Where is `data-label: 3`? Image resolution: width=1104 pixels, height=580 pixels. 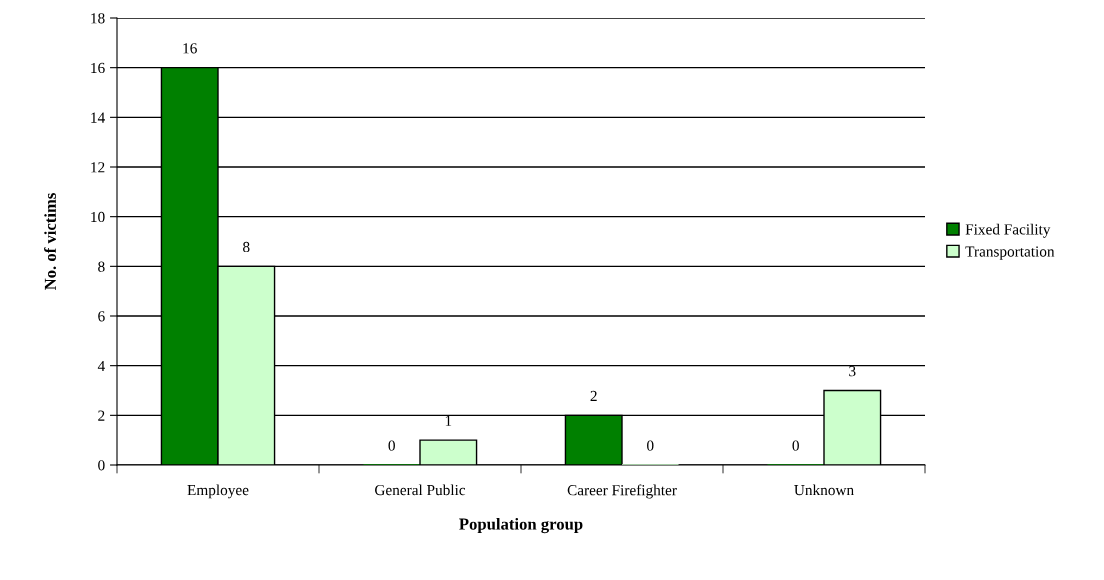 data-label: 3 is located at coordinates (852, 371).